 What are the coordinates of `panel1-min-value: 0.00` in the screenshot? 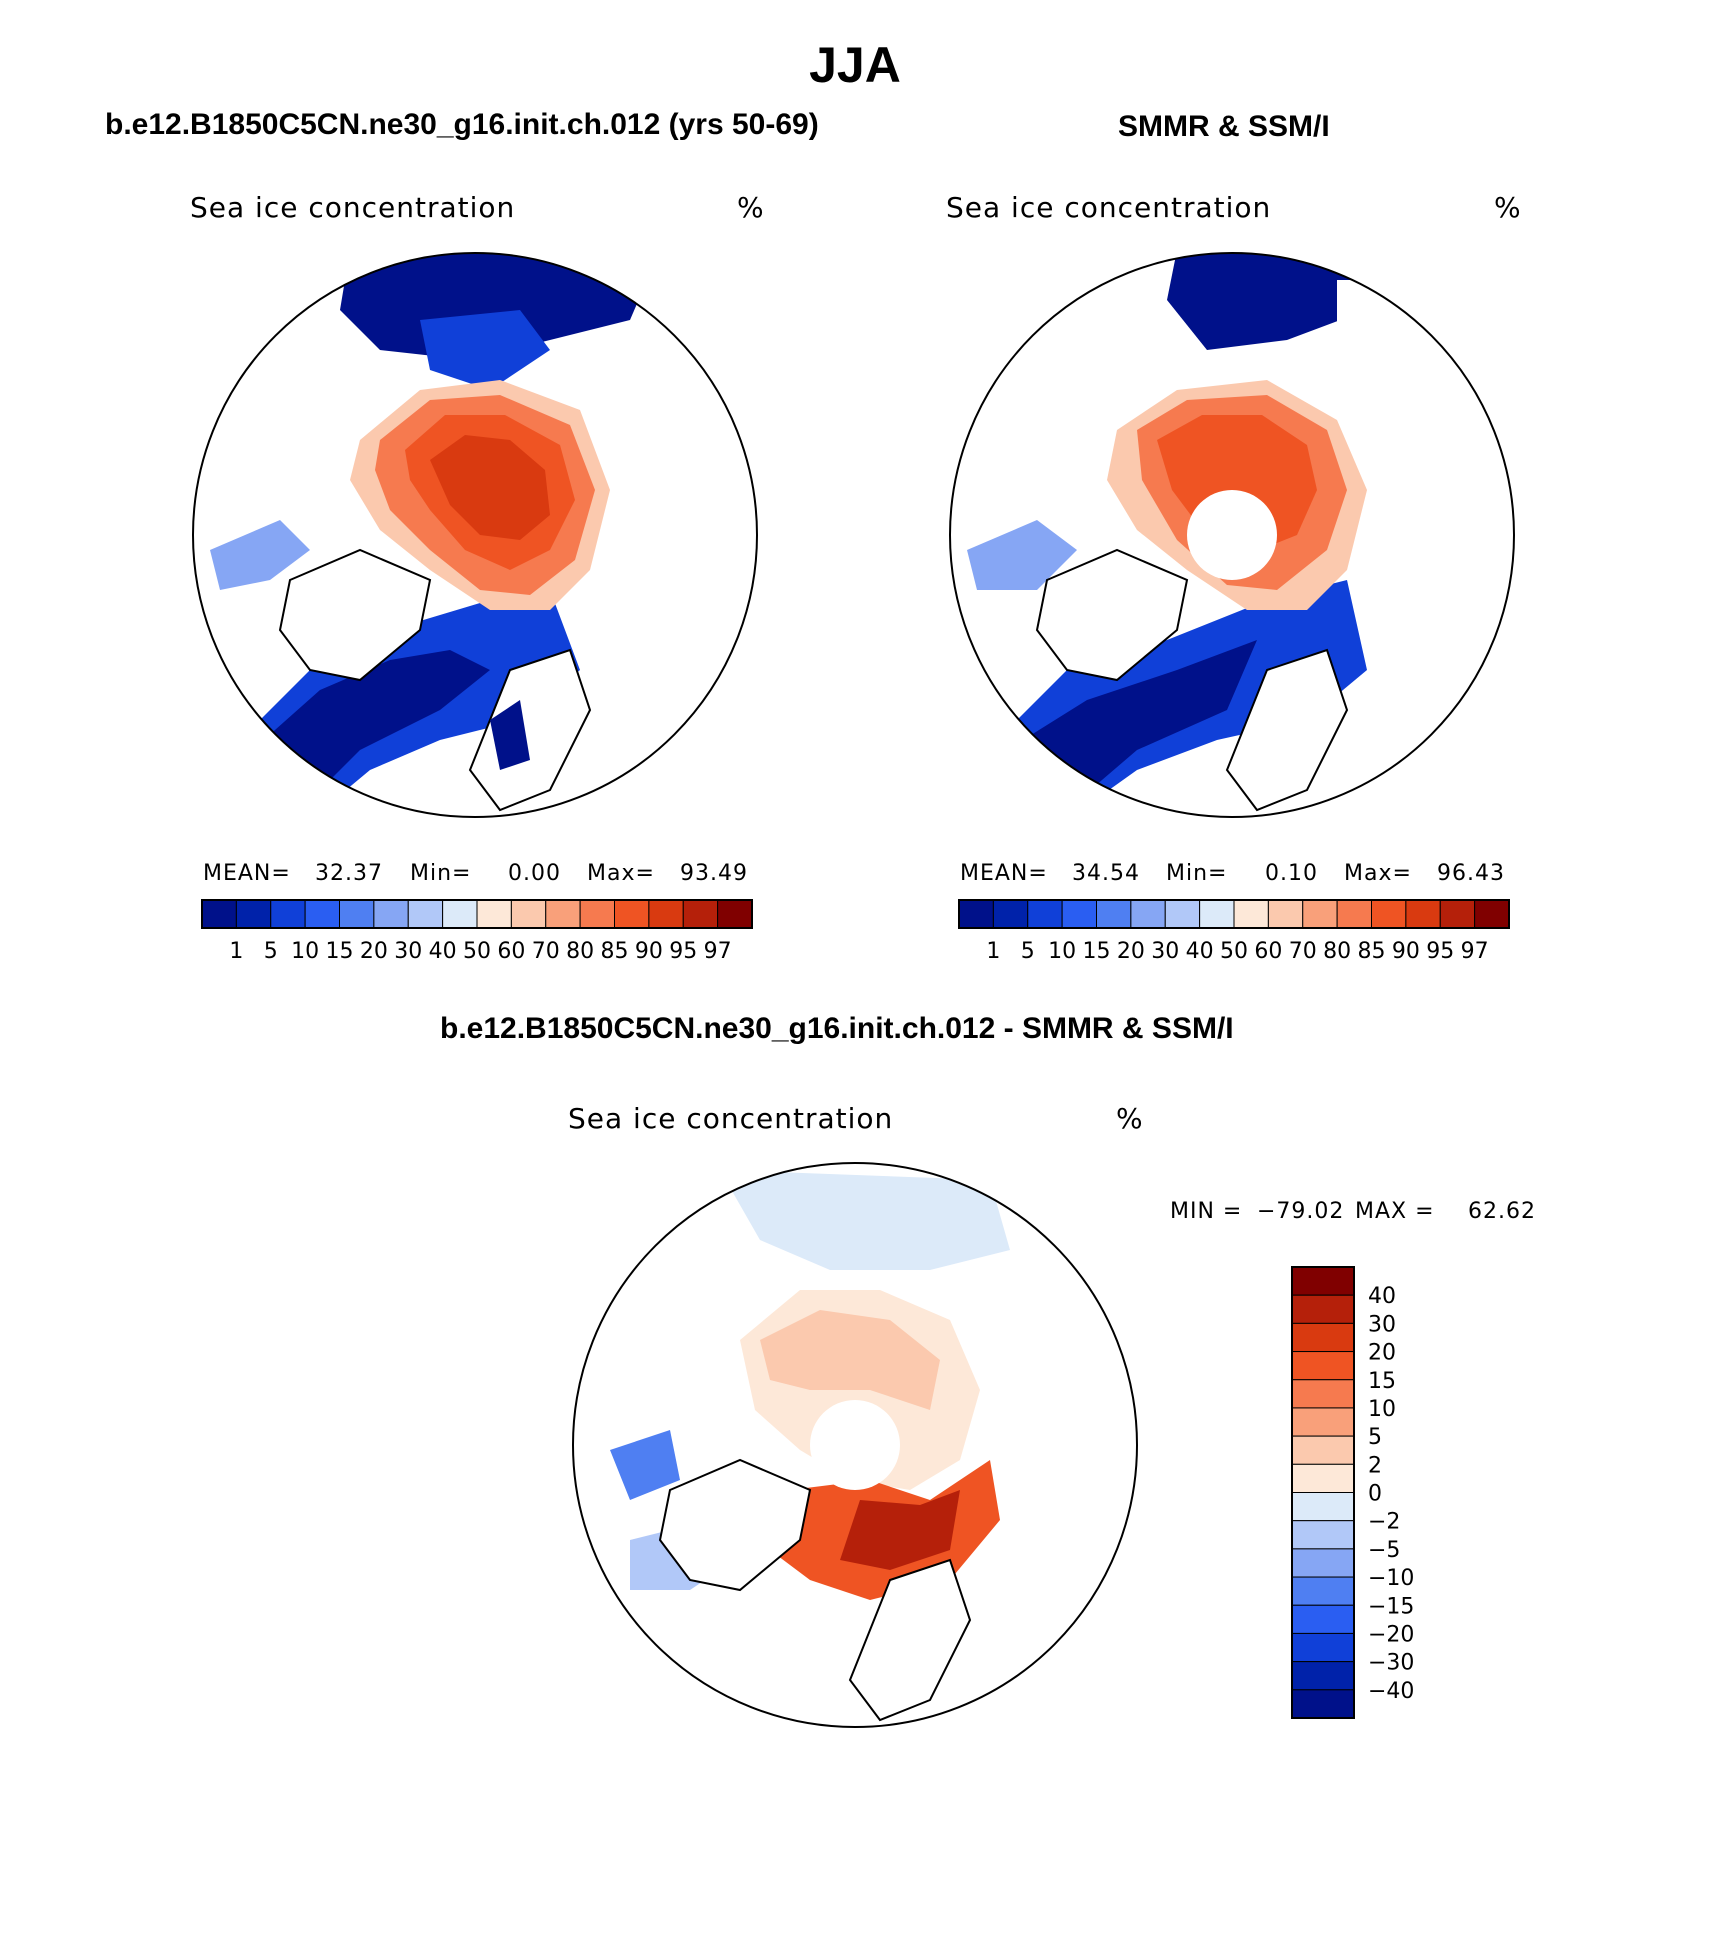 It's located at (534, 873).